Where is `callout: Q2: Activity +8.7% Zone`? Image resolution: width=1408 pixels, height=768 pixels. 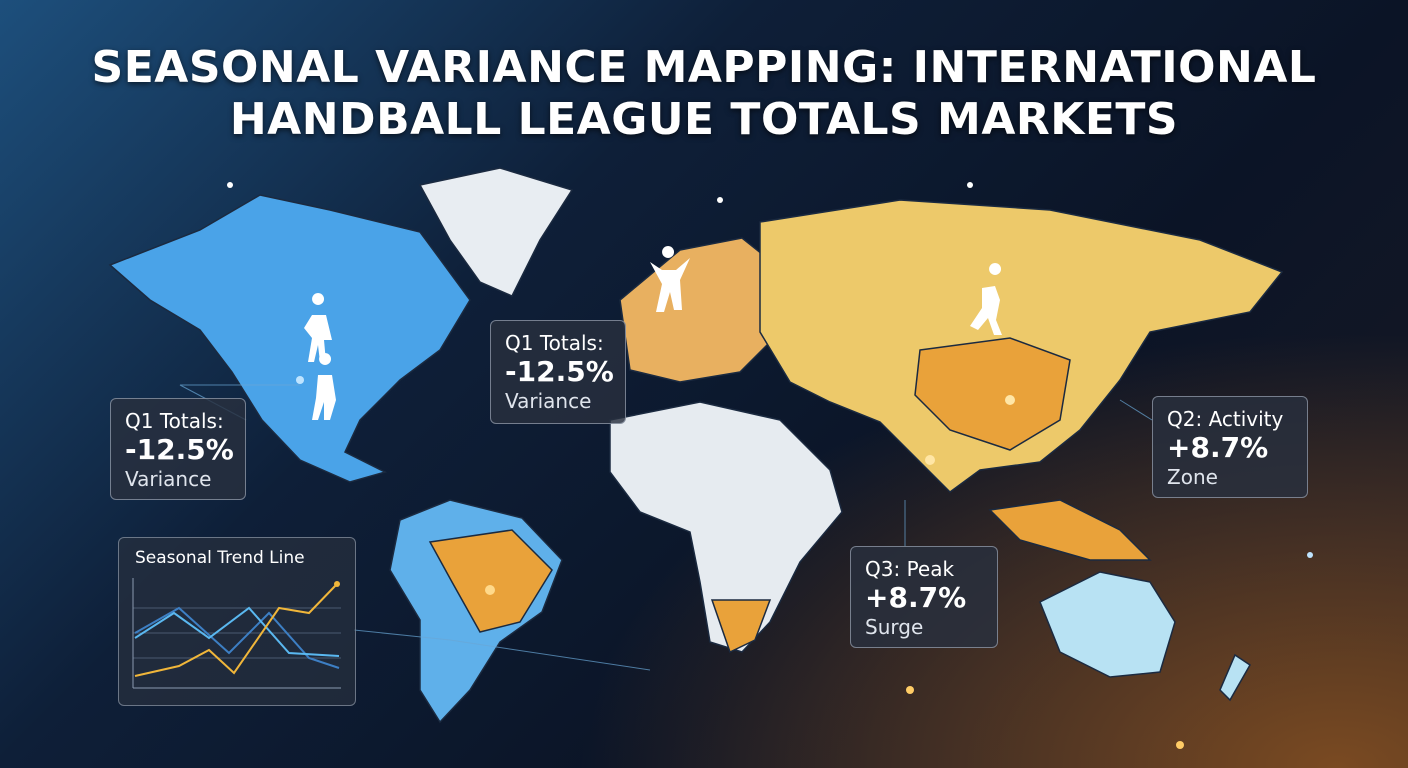
callout: Q2: Activity +8.7% Zone is located at coordinates (1230, 447).